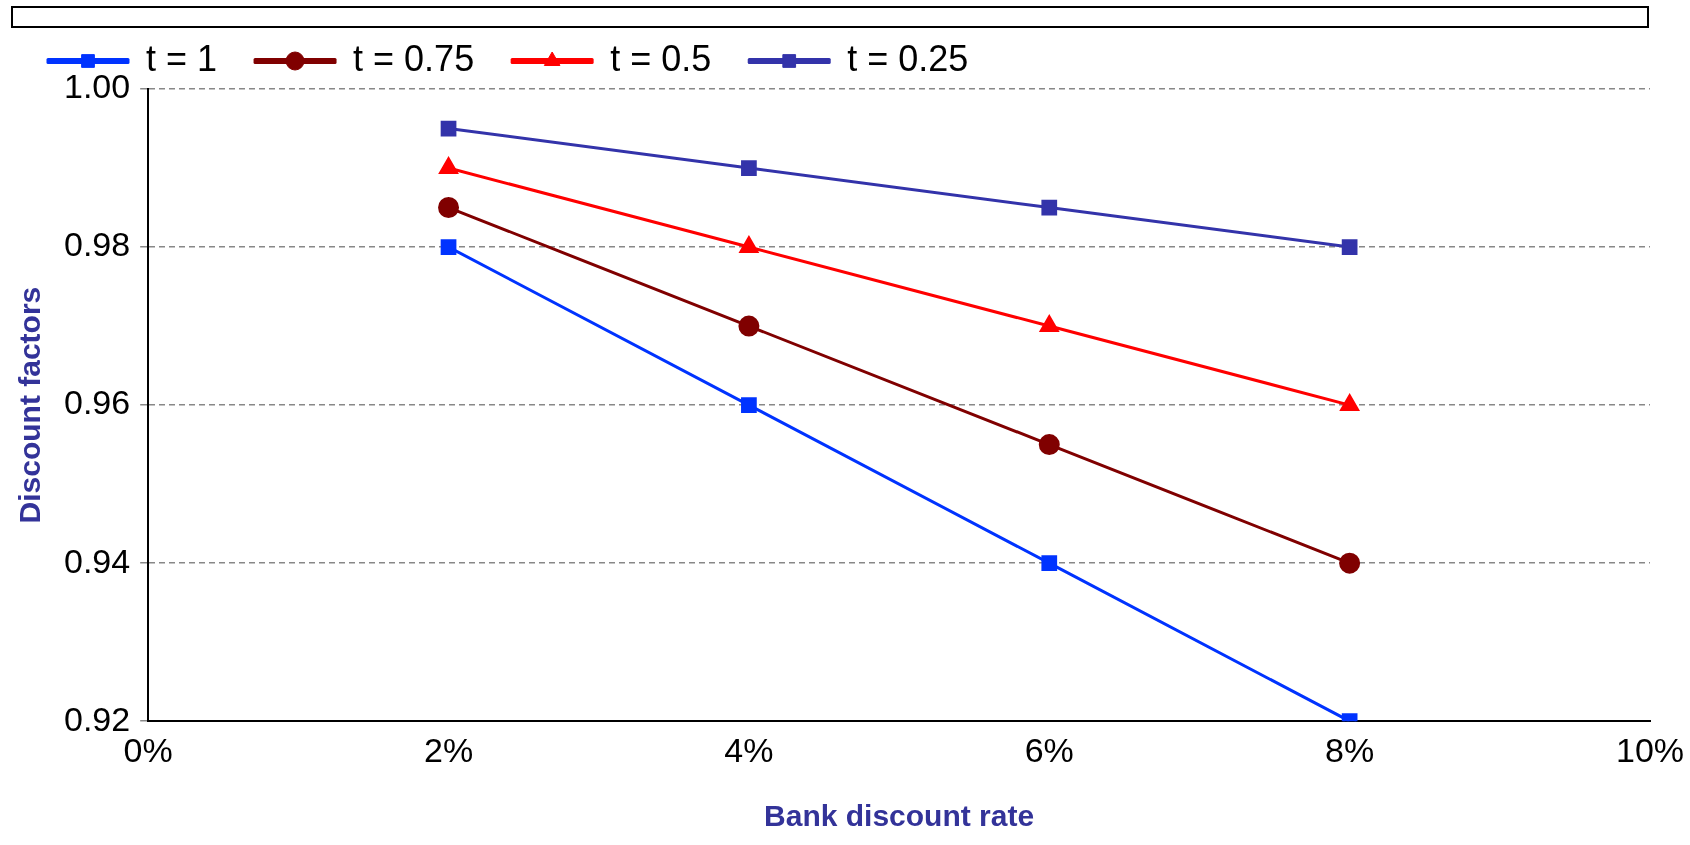  What do you see at coordinates (448, 749) in the screenshot?
I see `x-tick-label: 2%` at bounding box center [448, 749].